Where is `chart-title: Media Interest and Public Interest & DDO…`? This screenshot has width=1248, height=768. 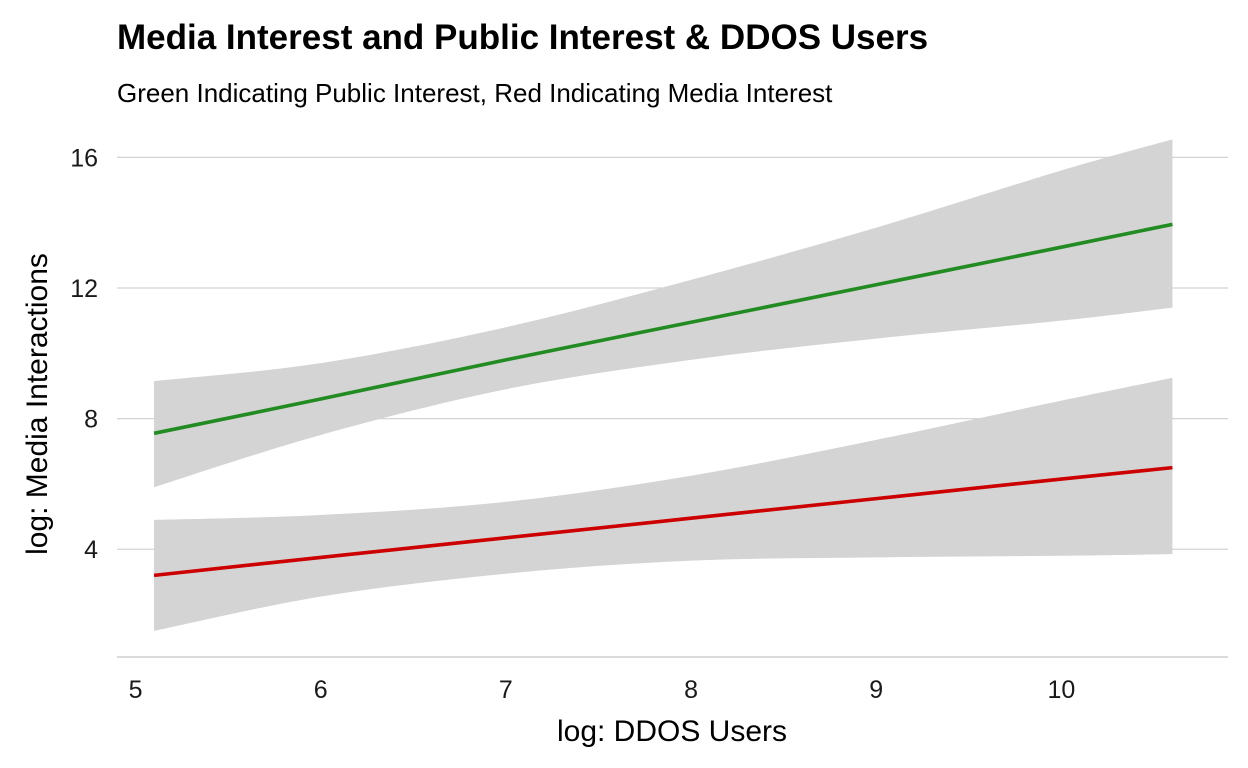 chart-title: Media Interest and Public Interest & DDO… is located at coordinates (522, 37).